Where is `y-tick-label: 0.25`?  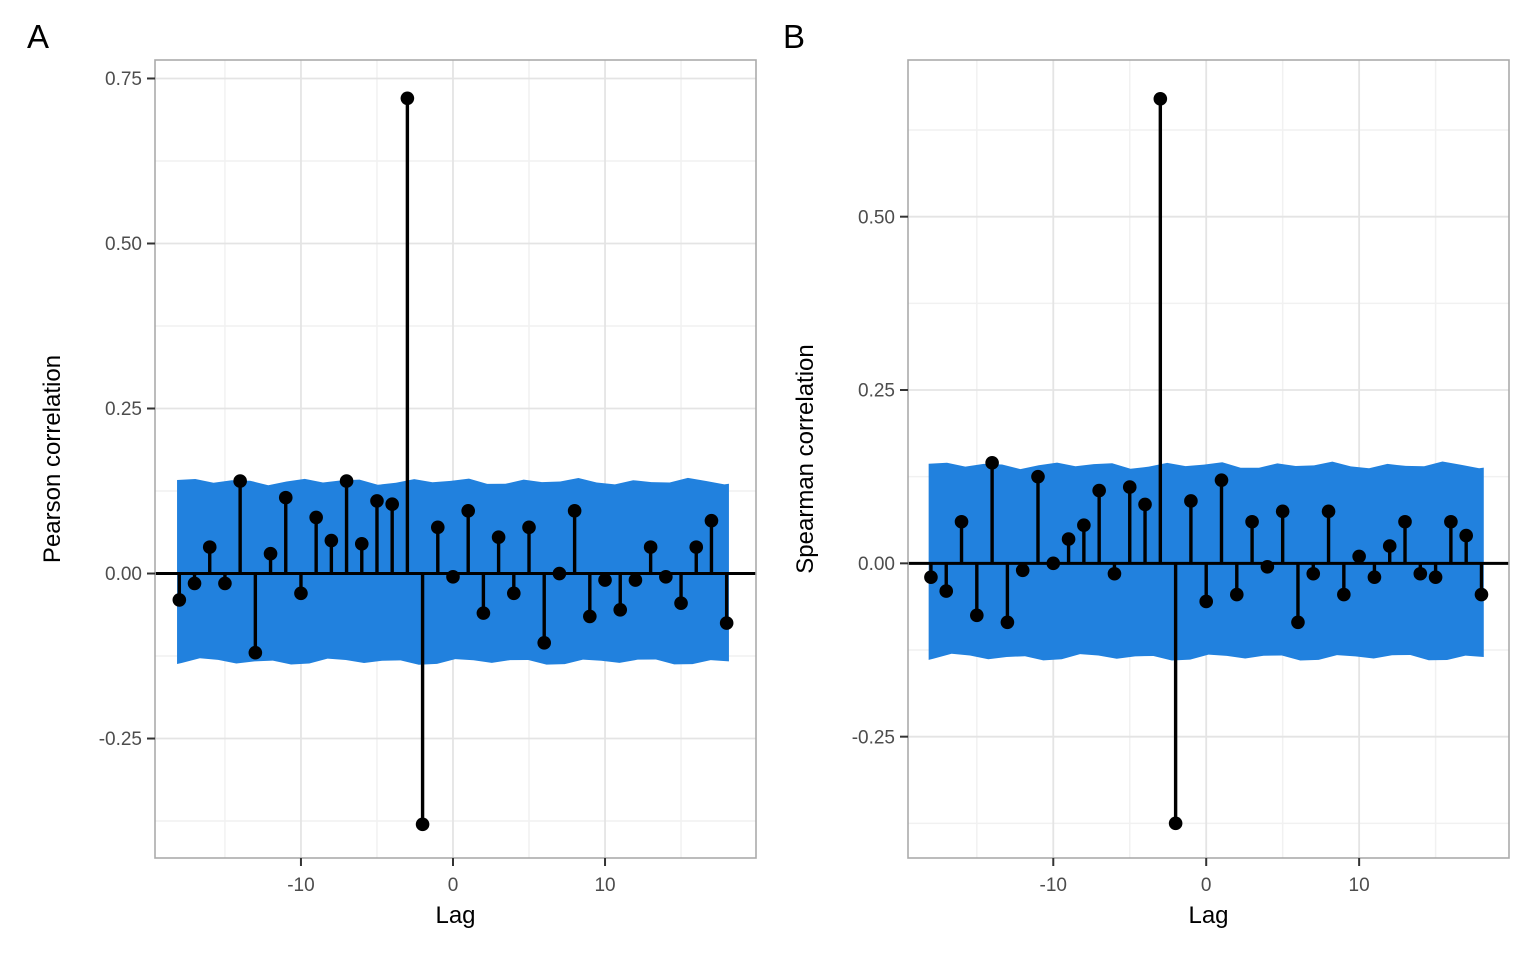 y-tick-label: 0.25 is located at coordinates (876, 391).